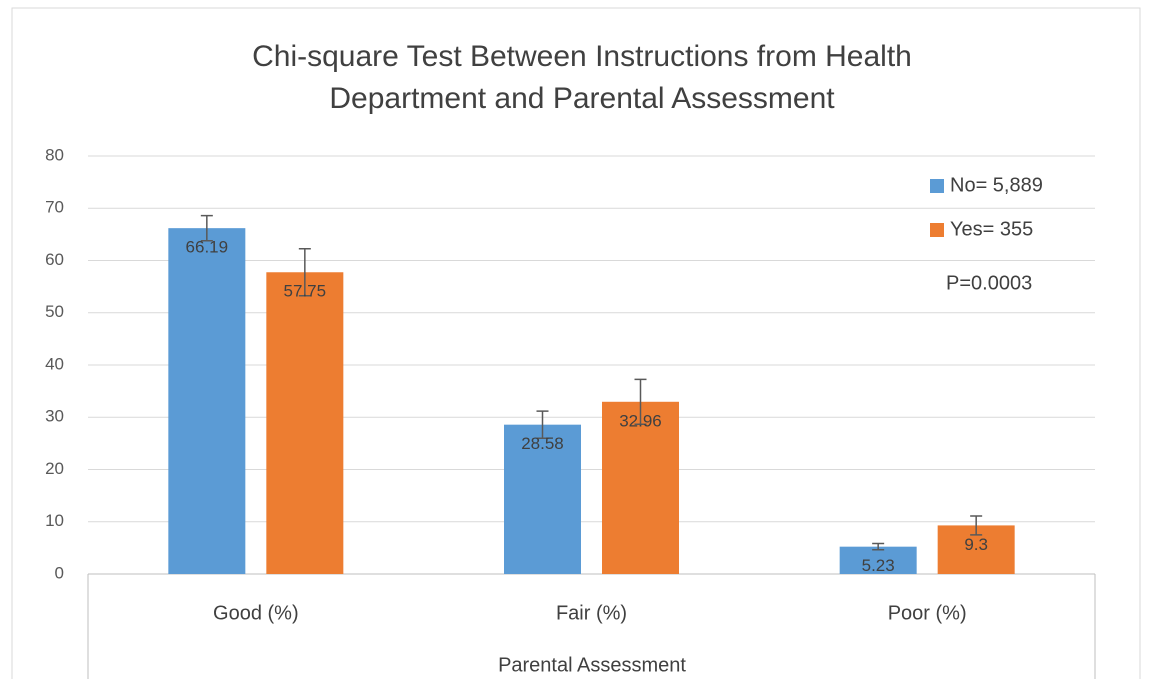 The image size is (1152, 684). I want to click on y-tick-label: 70, so click(54, 207).